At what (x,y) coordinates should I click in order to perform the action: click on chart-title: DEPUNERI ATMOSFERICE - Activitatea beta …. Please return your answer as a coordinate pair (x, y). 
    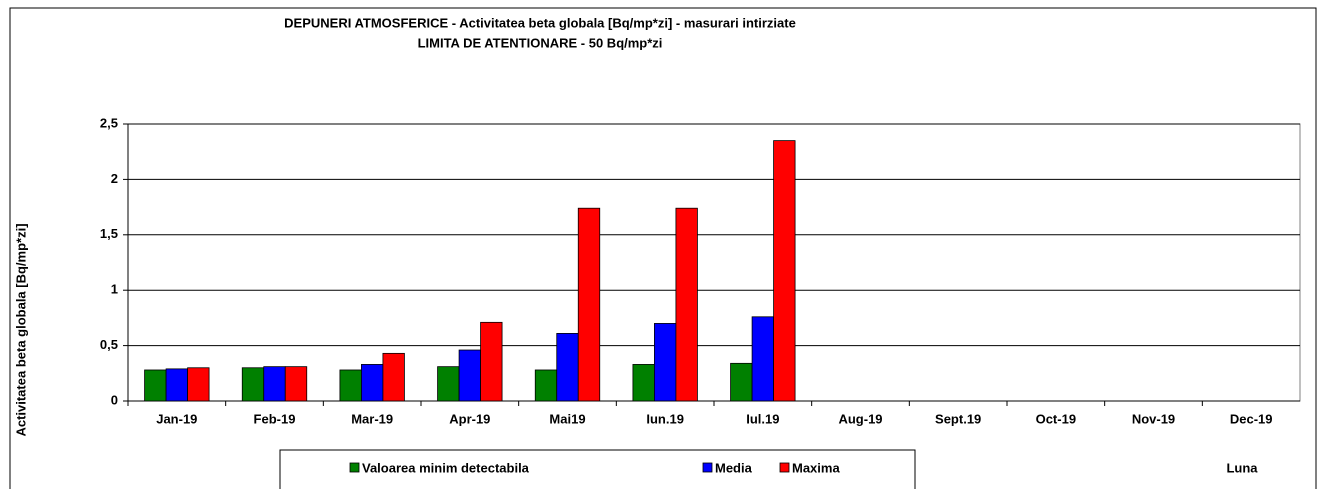
    Looking at the image, I should click on (540, 22).